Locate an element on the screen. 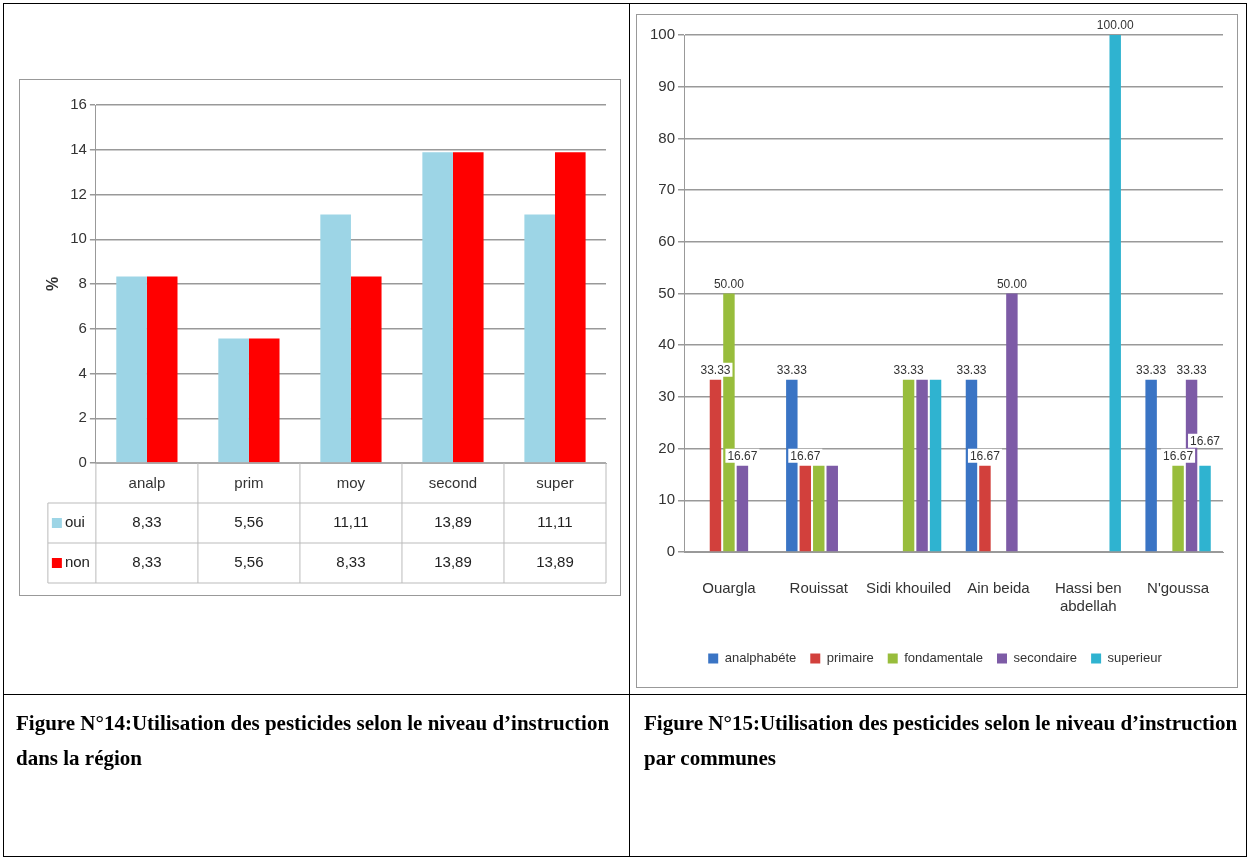  y-tick-label: 70 is located at coordinates (667, 189).